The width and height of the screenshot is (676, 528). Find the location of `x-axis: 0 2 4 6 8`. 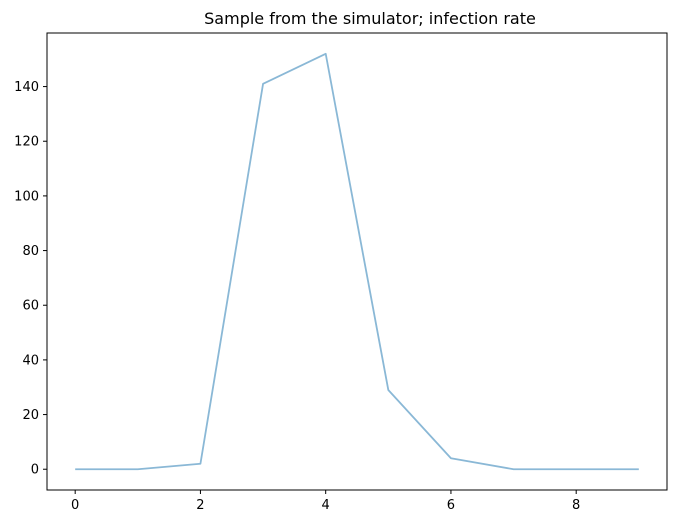

x-axis: 0 2 4 6 8 is located at coordinates (325, 501).